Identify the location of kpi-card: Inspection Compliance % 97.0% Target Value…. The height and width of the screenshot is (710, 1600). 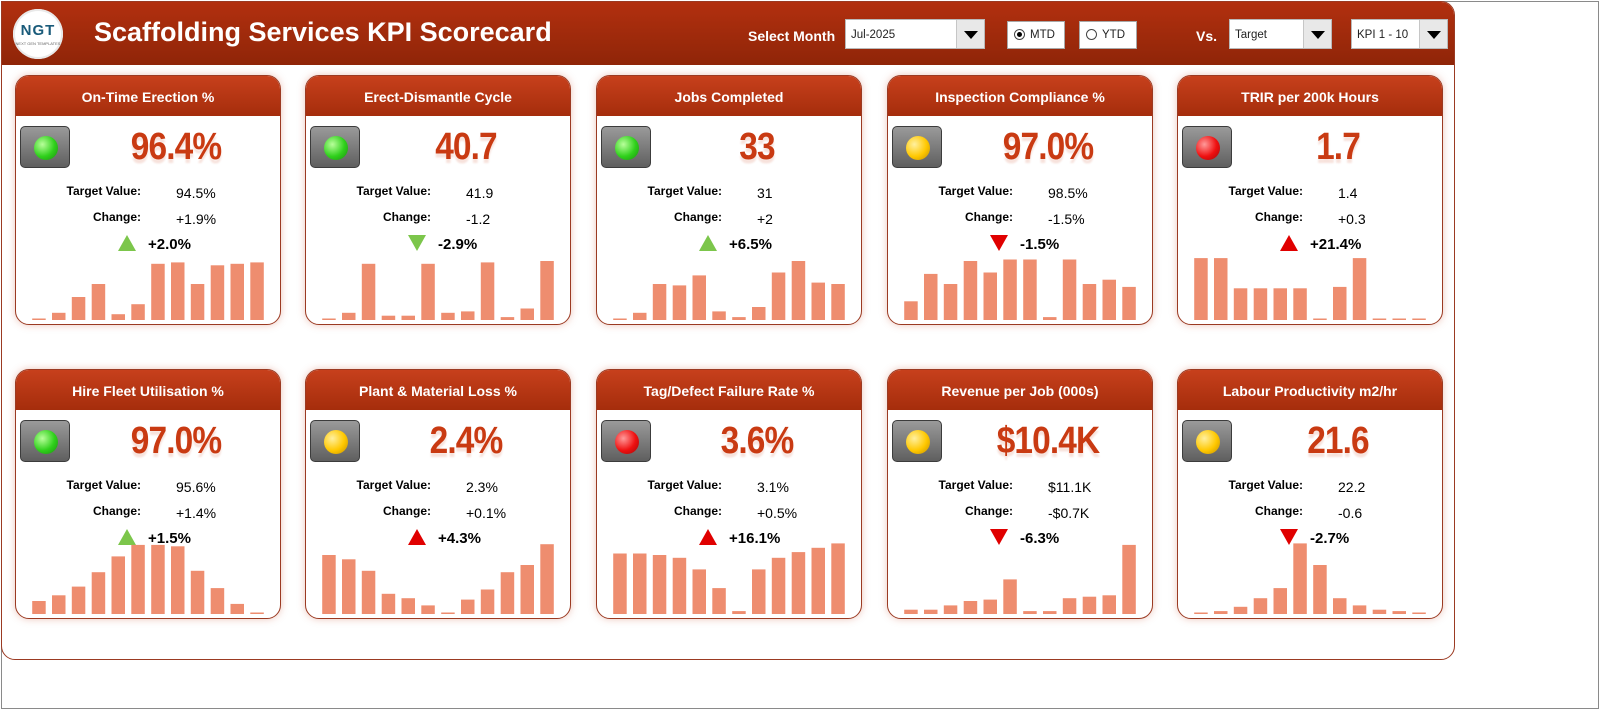
(1020, 200).